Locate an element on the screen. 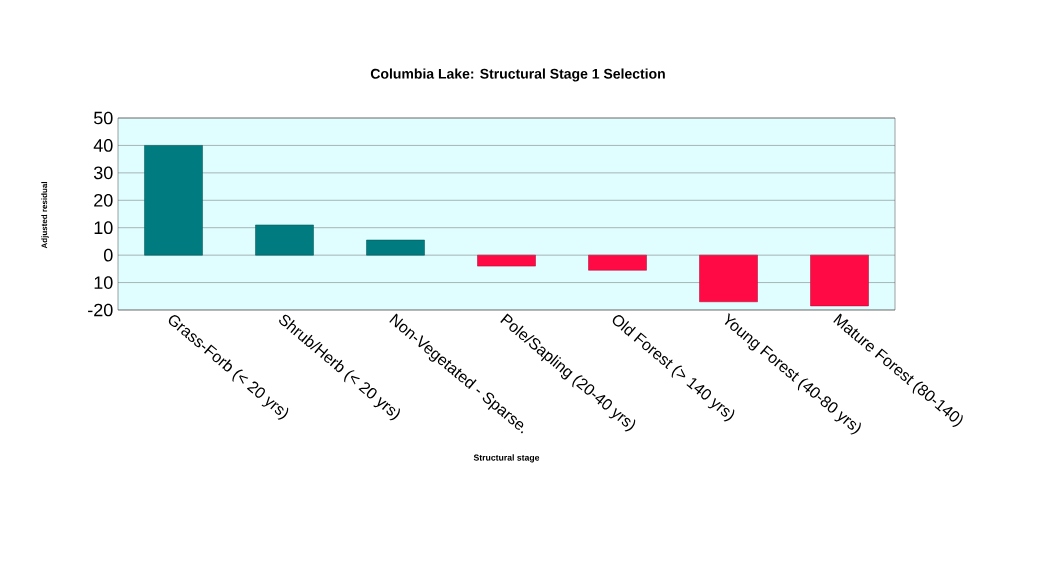  y-tick-label: 0 is located at coordinates (108, 255).